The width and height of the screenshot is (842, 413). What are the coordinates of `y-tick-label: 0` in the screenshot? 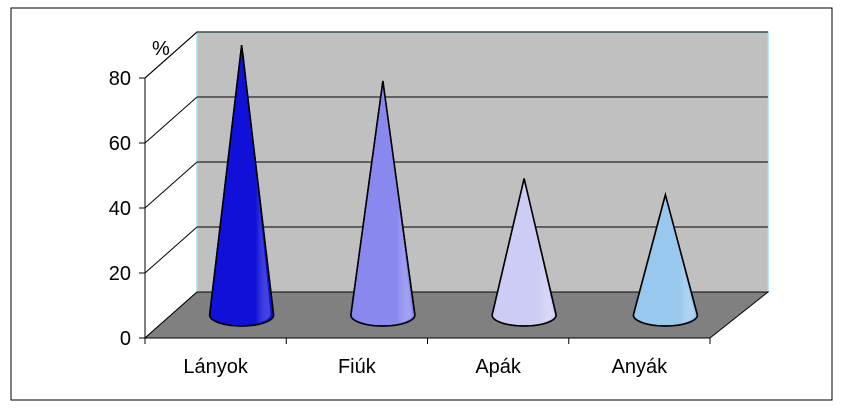 It's located at (125, 339).